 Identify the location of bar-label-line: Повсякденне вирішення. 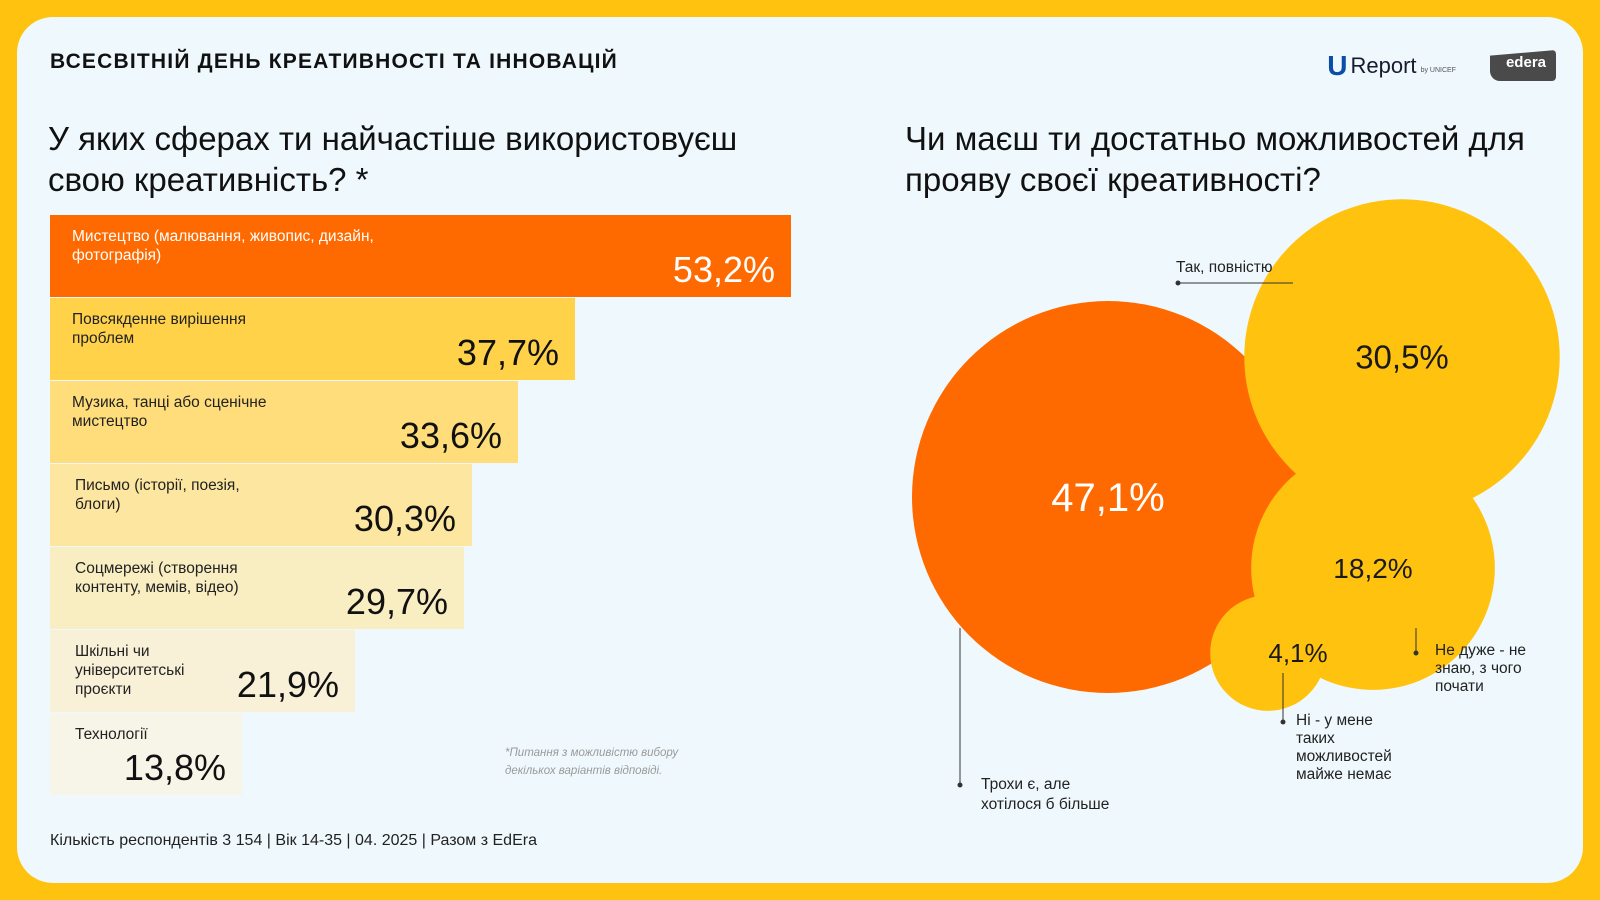
(159, 319).